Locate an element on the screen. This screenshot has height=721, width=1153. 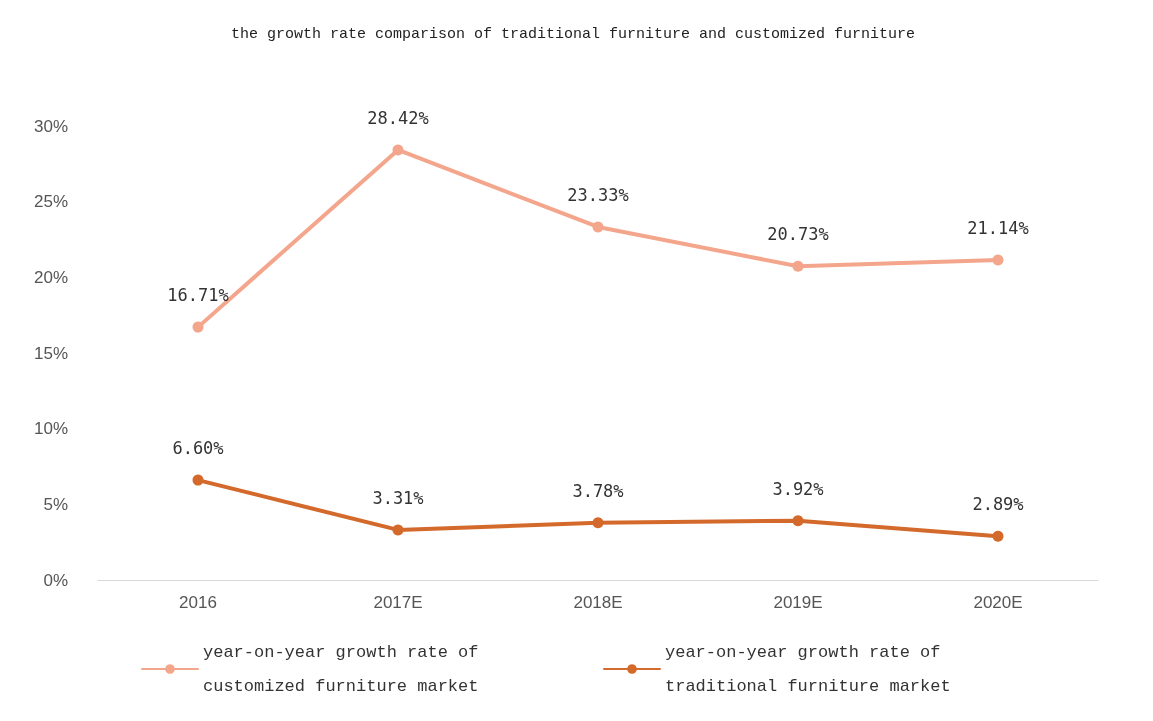
data-label: 3.78% is located at coordinates (598, 490).